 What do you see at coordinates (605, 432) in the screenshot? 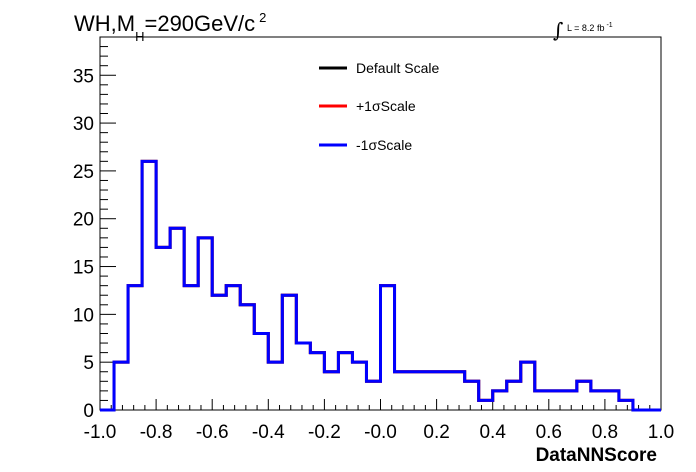
I see `x-tick-label: 0.8` at bounding box center [605, 432].